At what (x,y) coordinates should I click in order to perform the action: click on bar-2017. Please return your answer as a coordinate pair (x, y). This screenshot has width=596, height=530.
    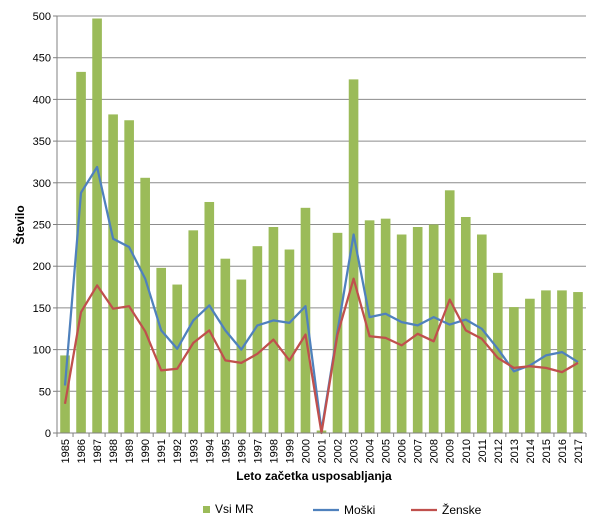
    Looking at the image, I should click on (578, 362).